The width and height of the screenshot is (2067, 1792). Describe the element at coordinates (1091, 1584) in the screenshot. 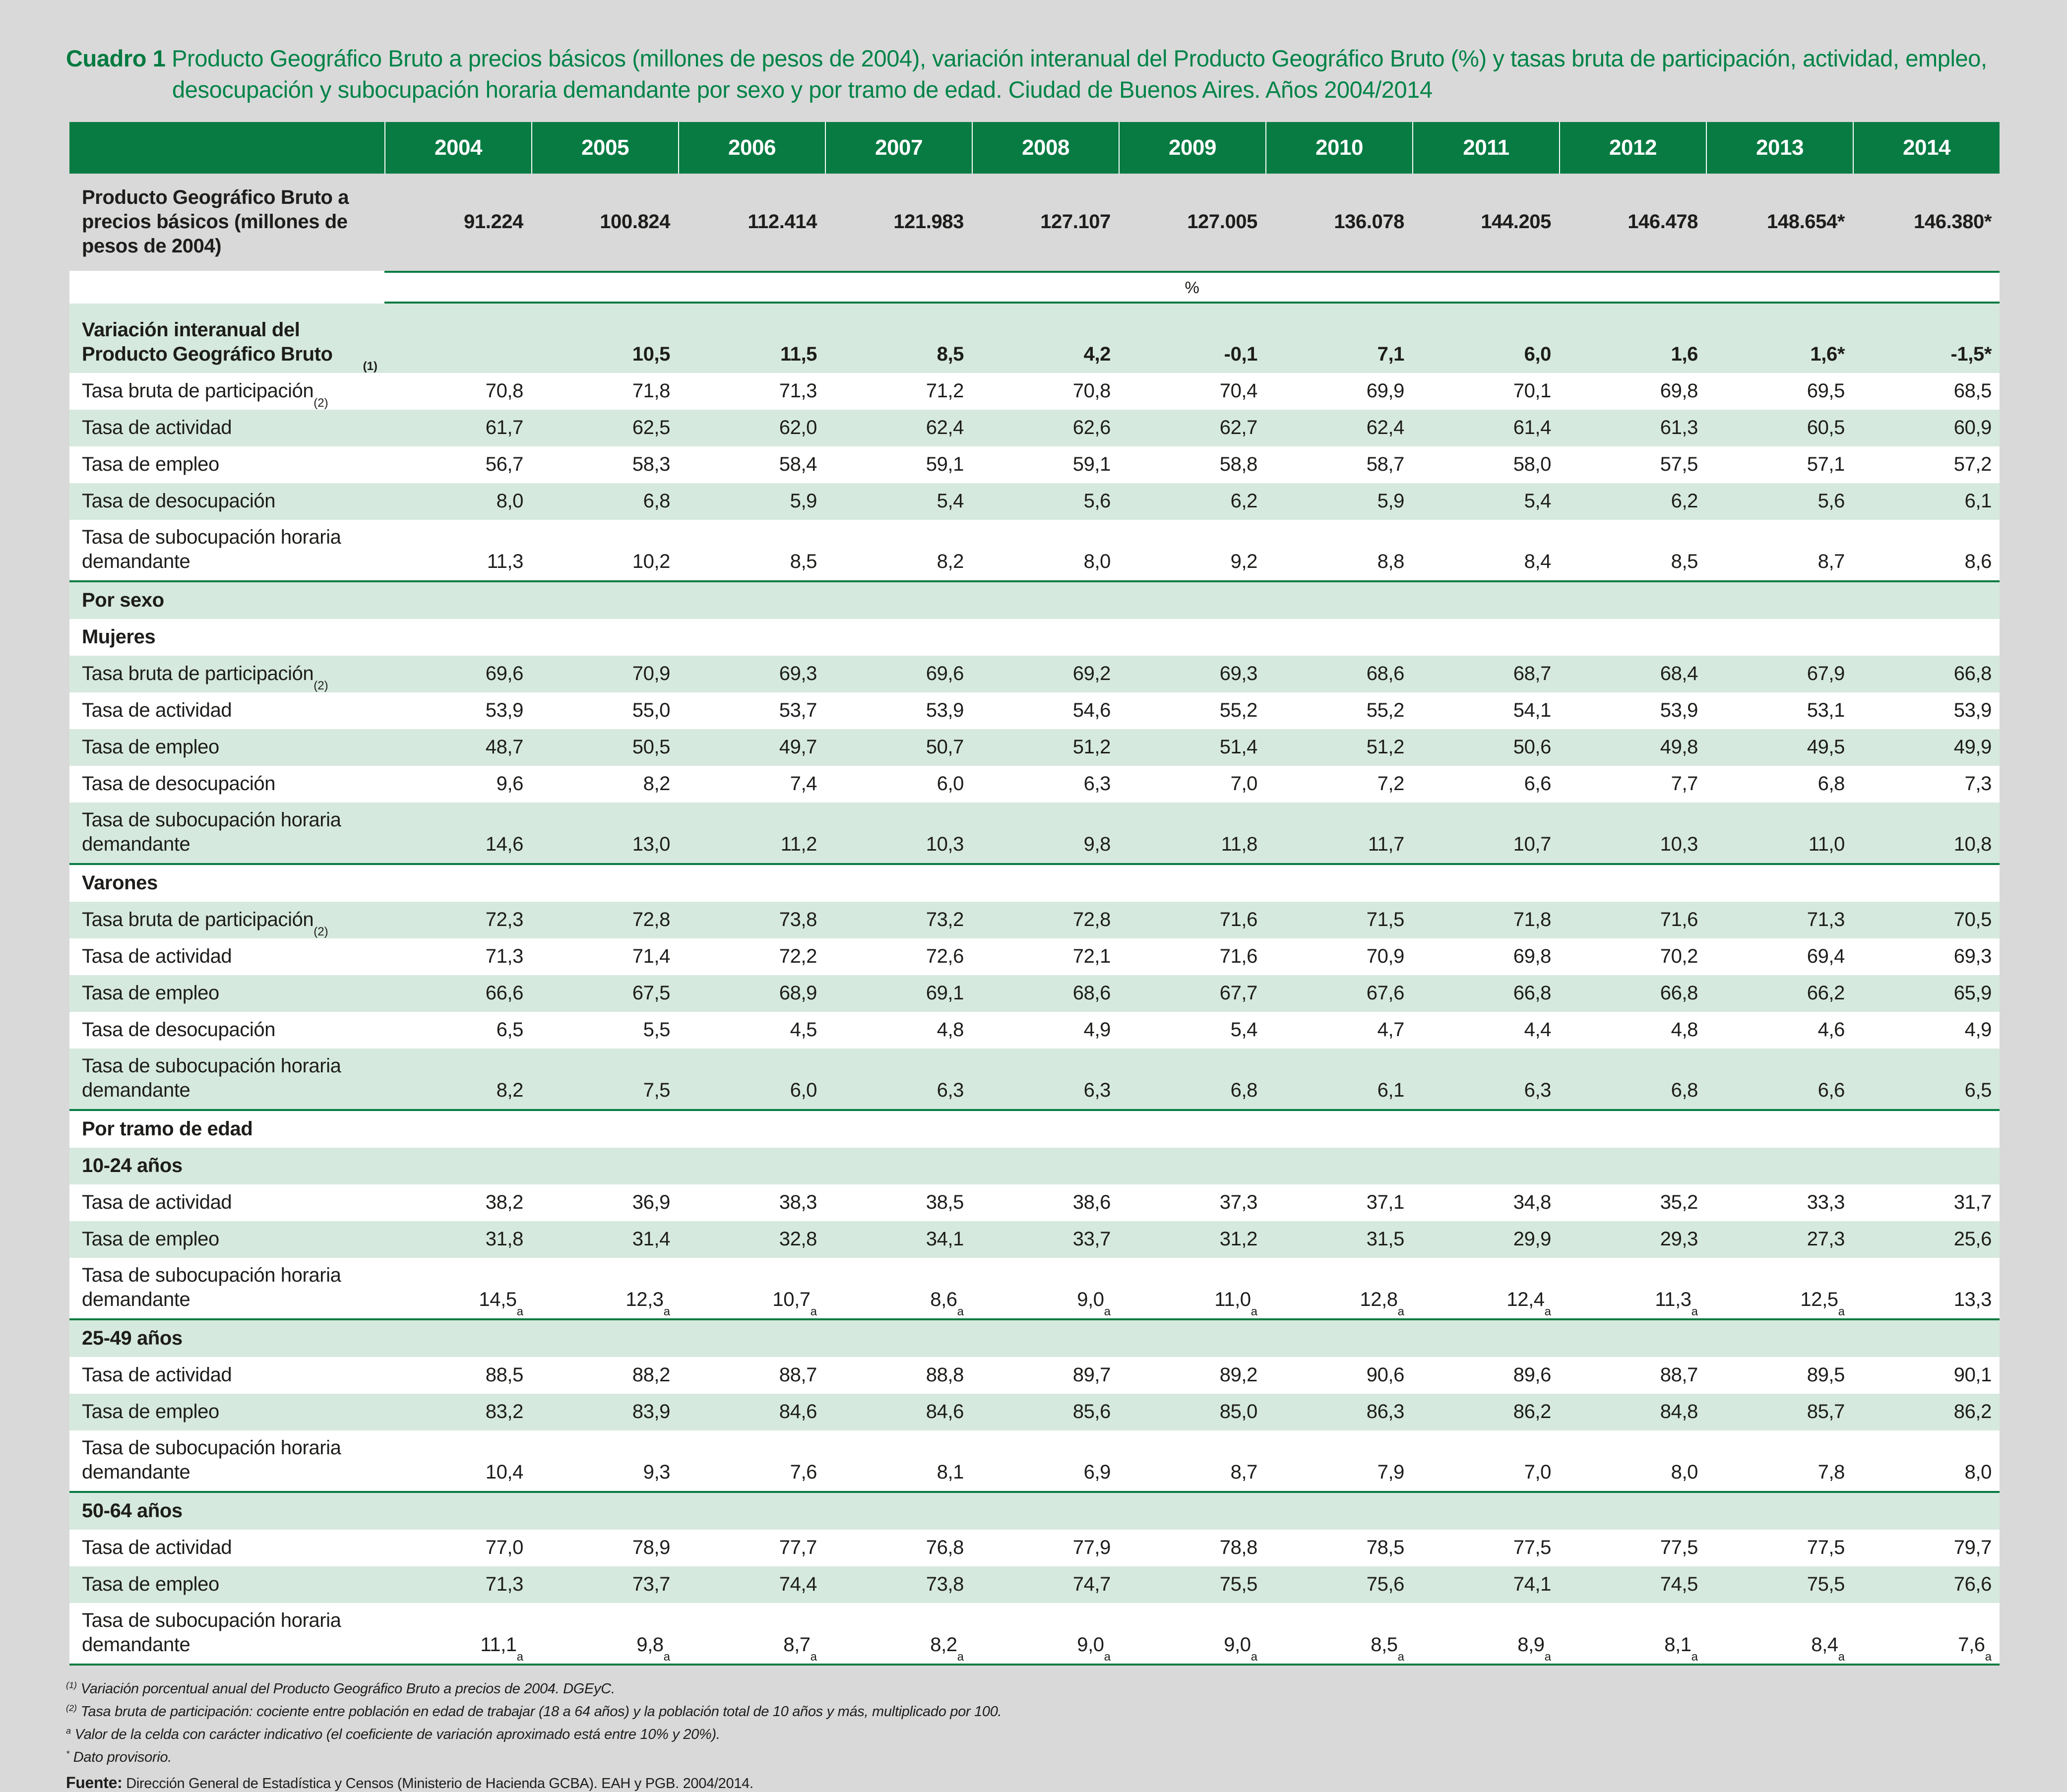

I see `row-50-64-tasa-empleo-value-2008: 74,7` at that location.